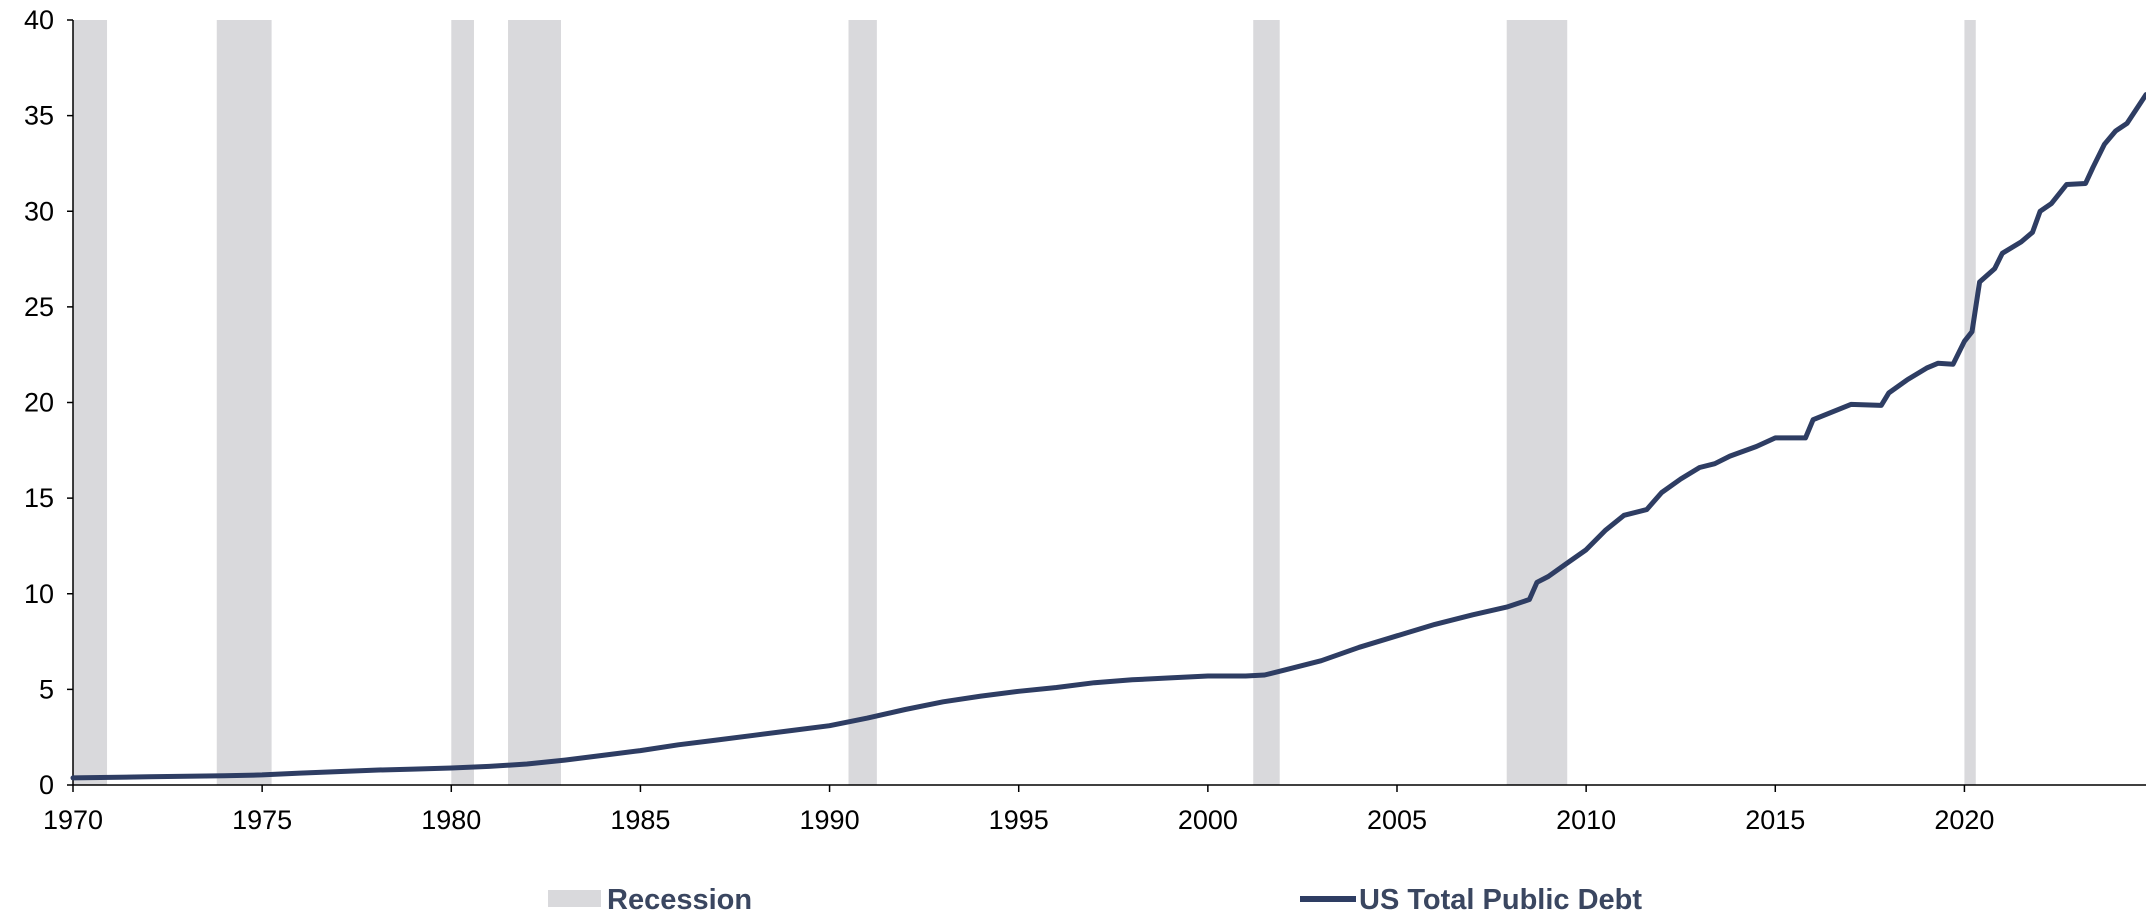  What do you see at coordinates (39, 498) in the screenshot?
I see `y-tick-label: 15` at bounding box center [39, 498].